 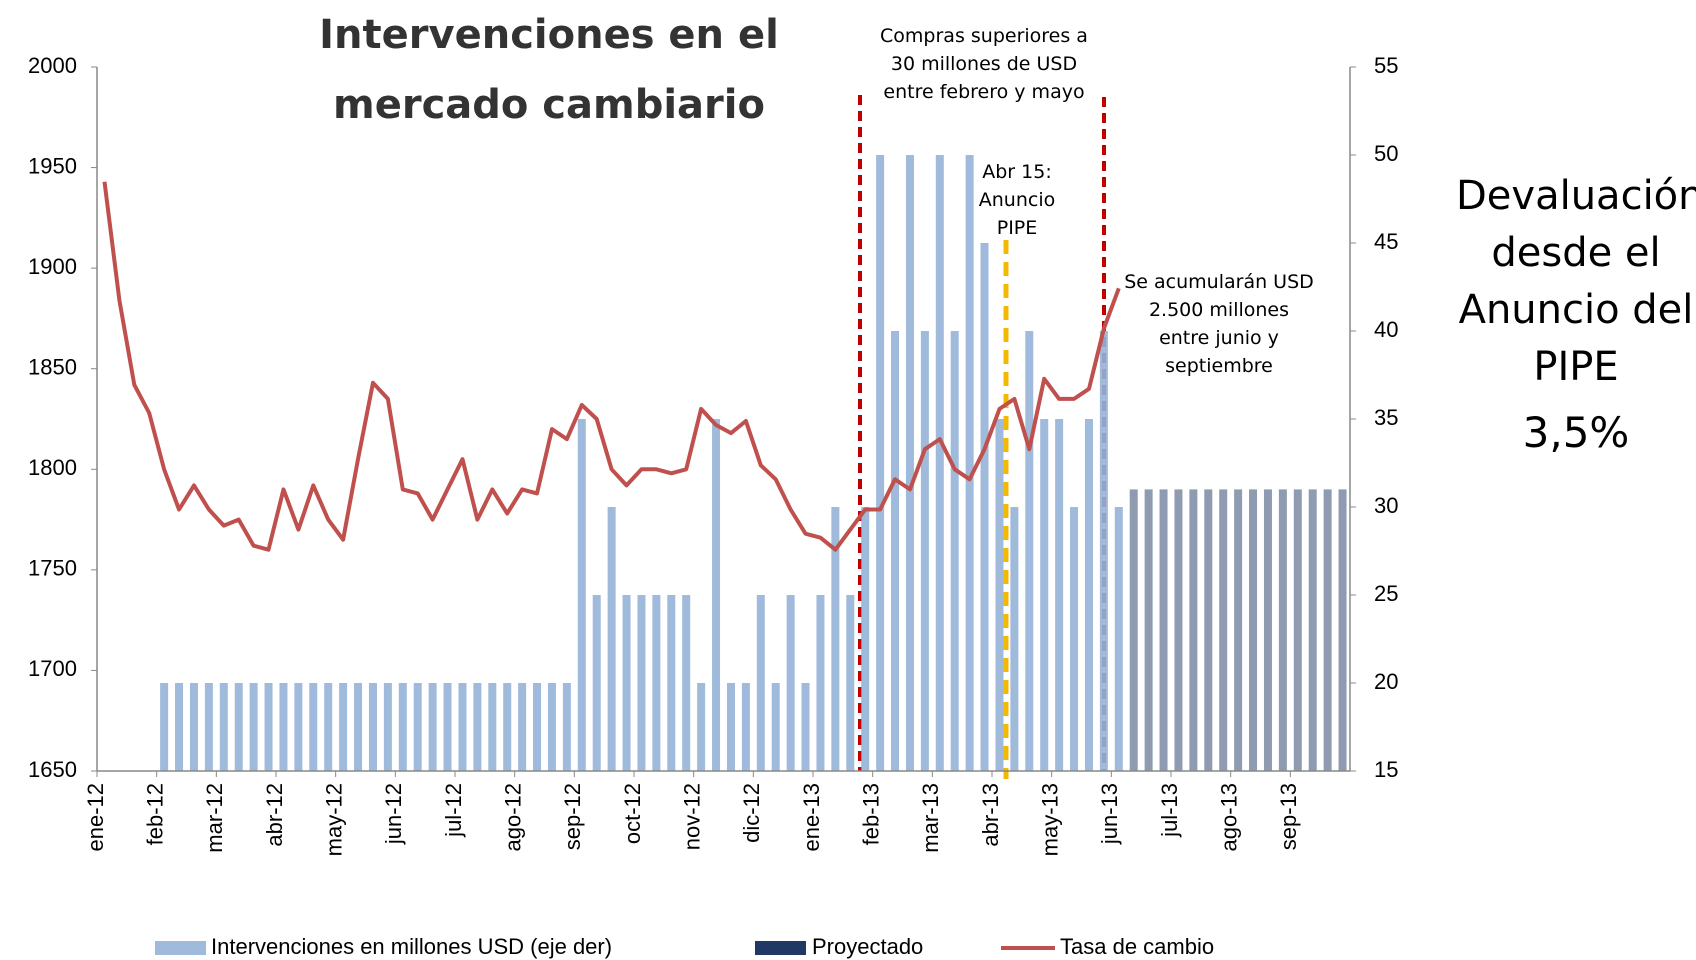 What do you see at coordinates (274, 815) in the screenshot?
I see `x-tick-label: abr-12` at bounding box center [274, 815].